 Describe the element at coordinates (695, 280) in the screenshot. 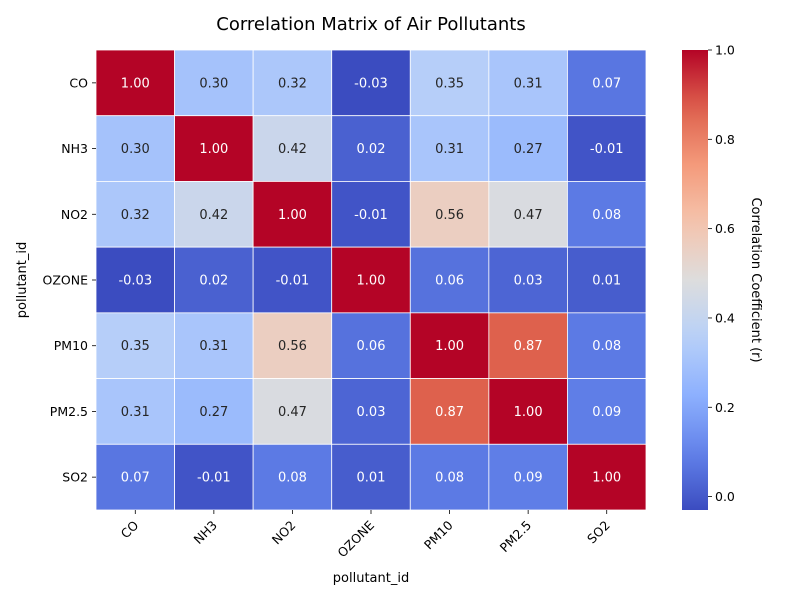

I see `colorbar` at that location.